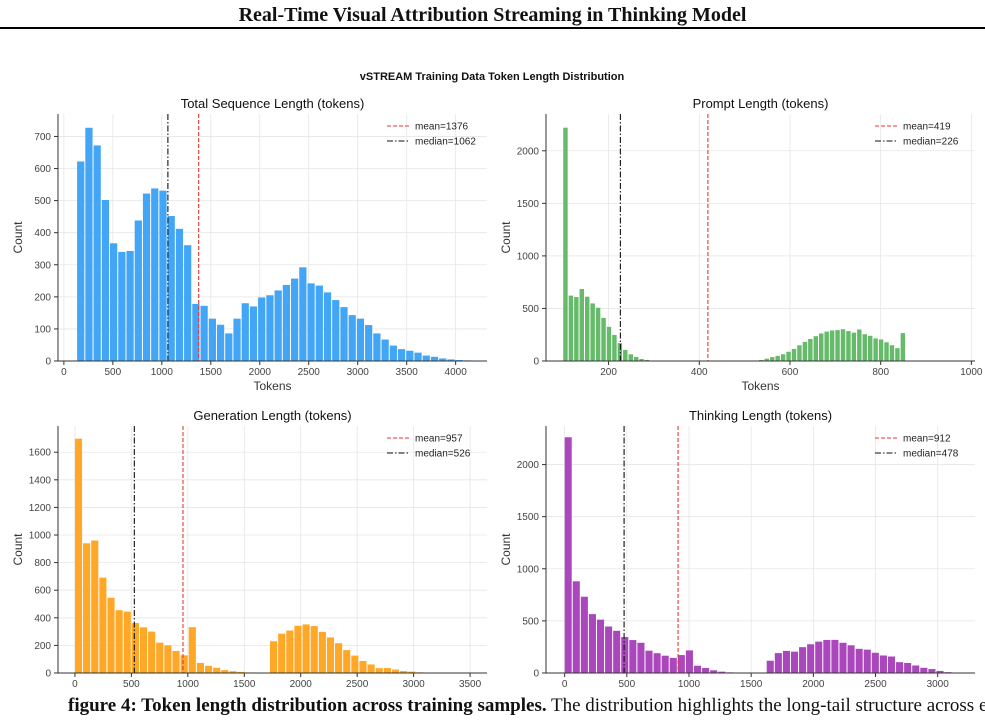 The image size is (985, 728). I want to click on y-tick-label: 800, so click(42, 563).